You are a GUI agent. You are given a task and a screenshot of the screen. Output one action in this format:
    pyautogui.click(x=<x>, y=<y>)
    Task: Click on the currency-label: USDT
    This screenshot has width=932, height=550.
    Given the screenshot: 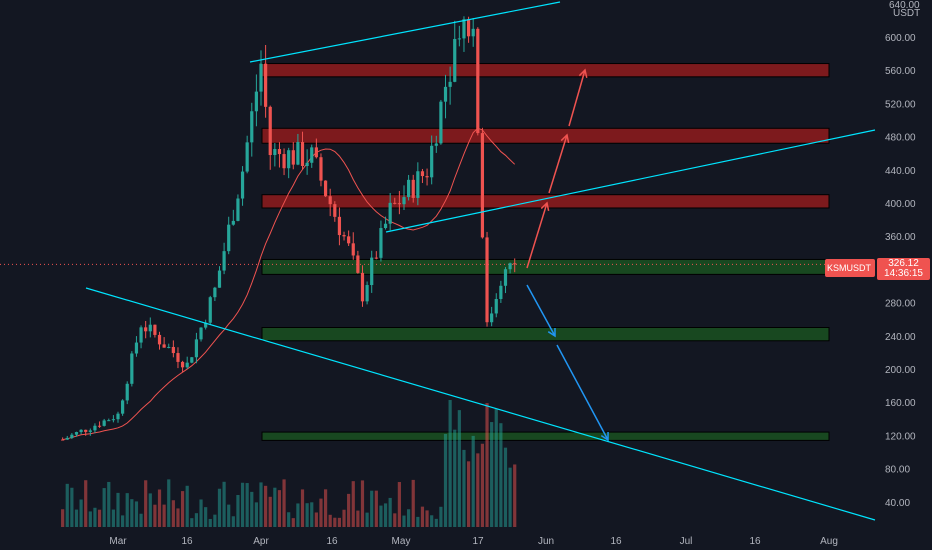 What is the action you would take?
    pyautogui.click(x=906, y=13)
    